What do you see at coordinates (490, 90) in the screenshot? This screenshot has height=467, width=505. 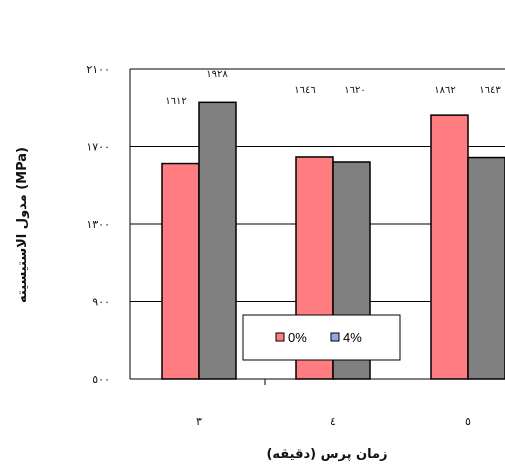 I see `data-label-1-2: ١٦٤٣` at bounding box center [490, 90].